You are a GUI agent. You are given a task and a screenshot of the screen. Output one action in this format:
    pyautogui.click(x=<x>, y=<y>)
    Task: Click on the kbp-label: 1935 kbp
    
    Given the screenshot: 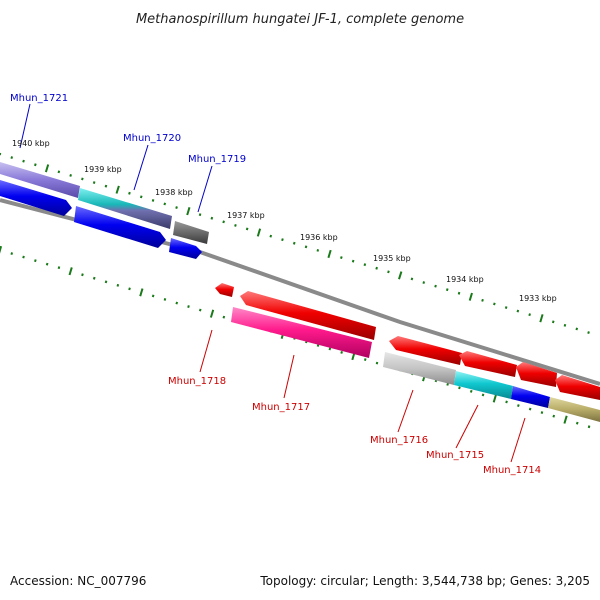 What is the action you would take?
    pyautogui.click(x=392, y=258)
    